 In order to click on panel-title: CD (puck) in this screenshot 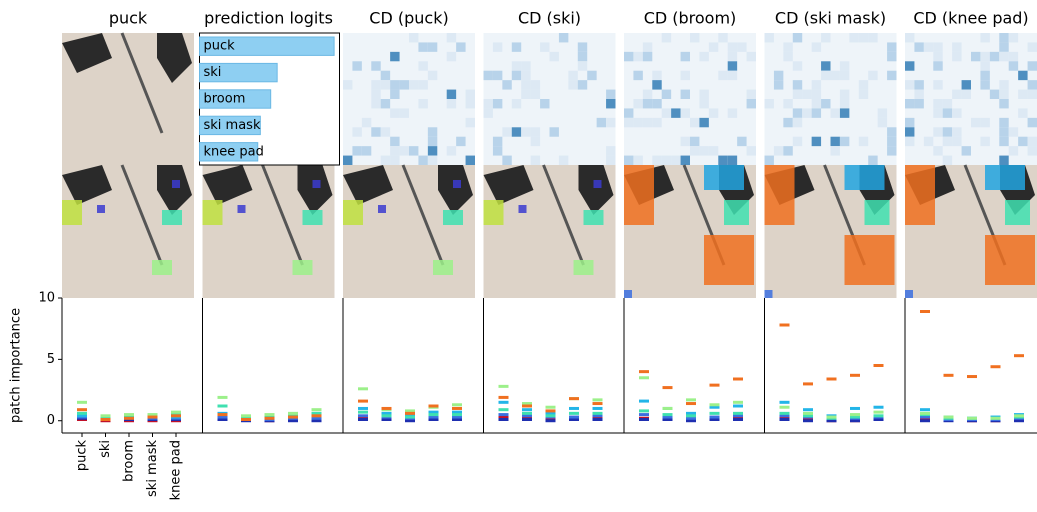, I will do `click(408, 18)`.